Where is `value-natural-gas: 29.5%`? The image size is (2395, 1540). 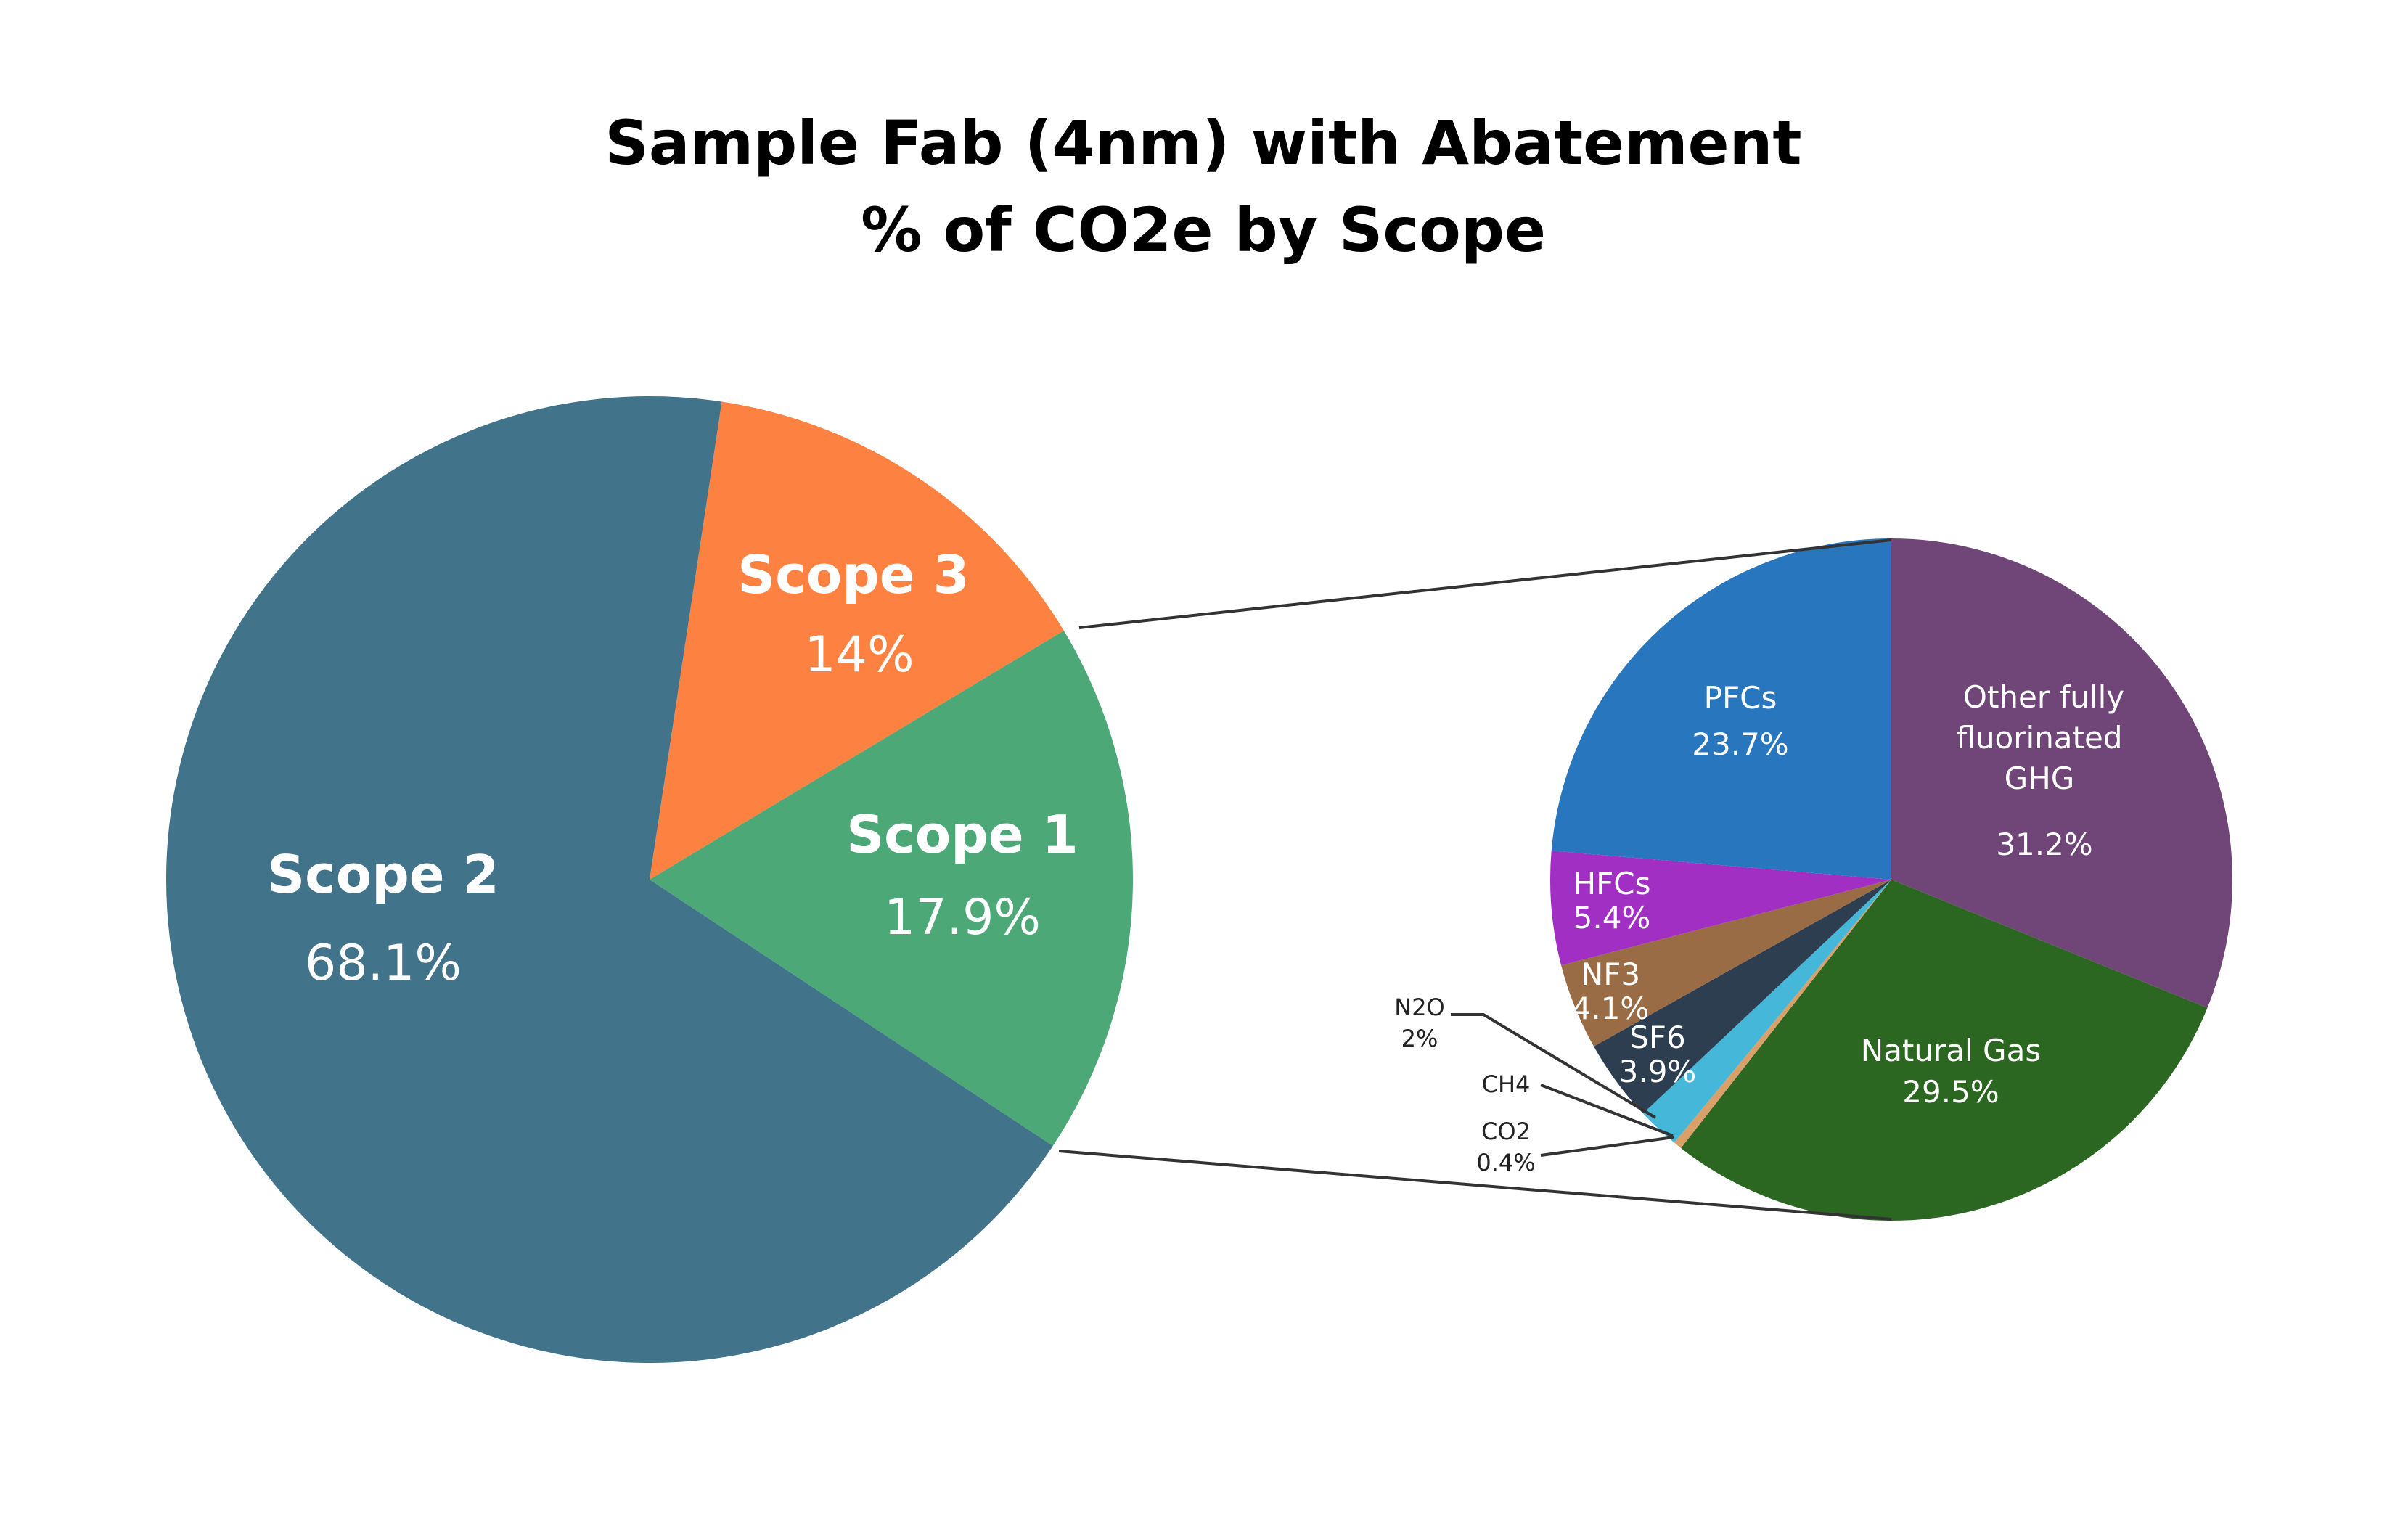 value-natural-gas: 29.5% is located at coordinates (1950, 1092).